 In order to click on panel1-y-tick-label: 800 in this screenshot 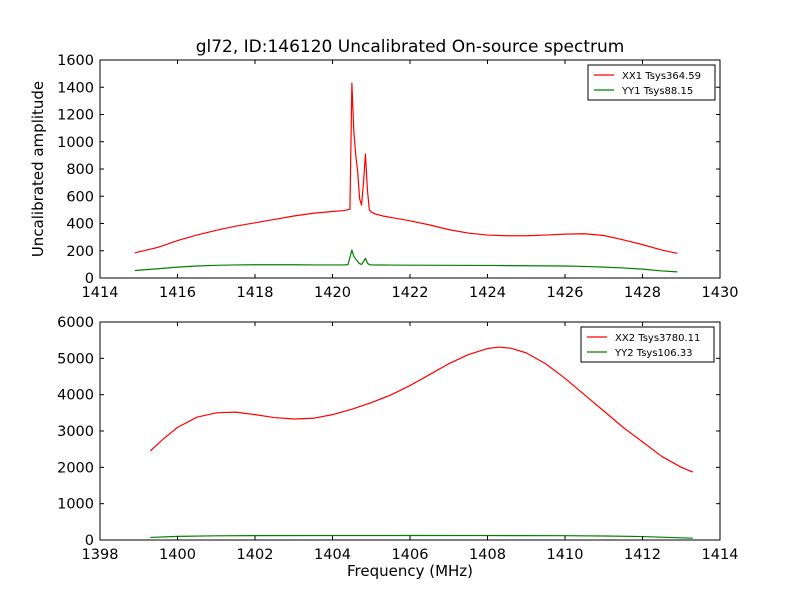, I will do `click(80, 170)`.